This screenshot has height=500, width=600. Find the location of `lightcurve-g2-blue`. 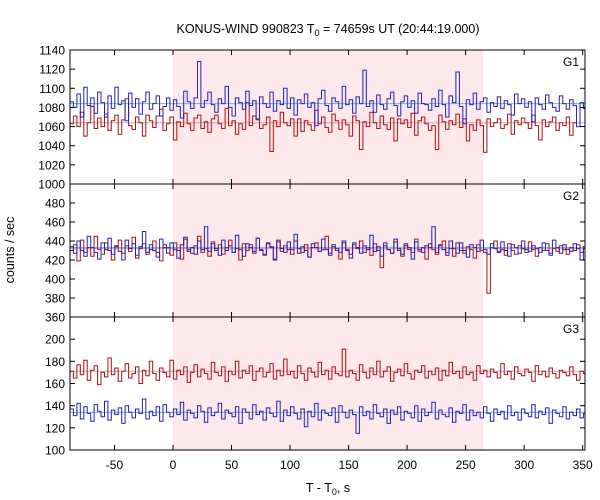

lightcurve-g2-blue is located at coordinates (327, 243).